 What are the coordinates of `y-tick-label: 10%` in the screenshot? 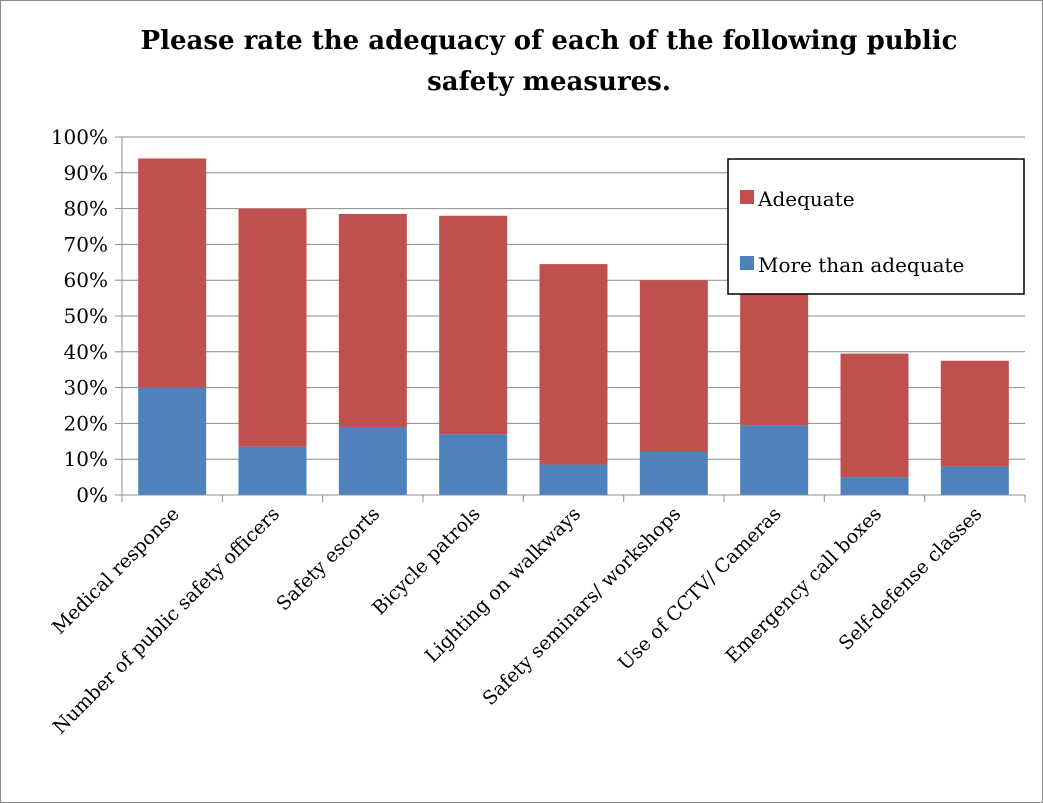 It's located at (86, 459).